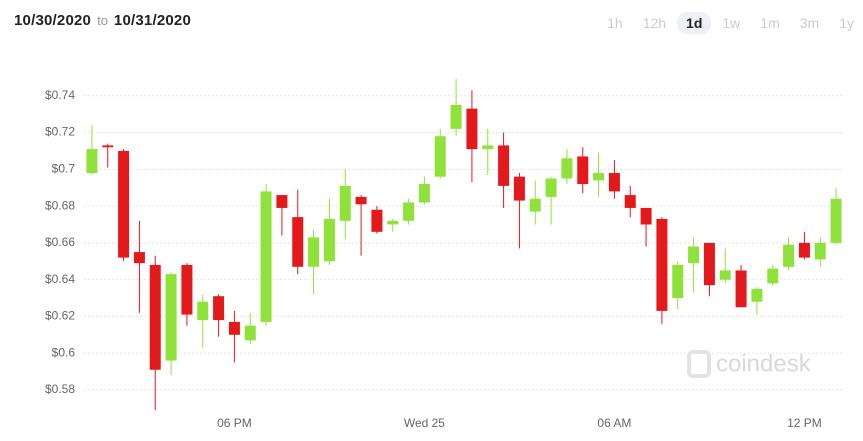 The width and height of the screenshot is (863, 441). What do you see at coordinates (60, 279) in the screenshot?
I see `y-tick-label: $0.64` at bounding box center [60, 279].